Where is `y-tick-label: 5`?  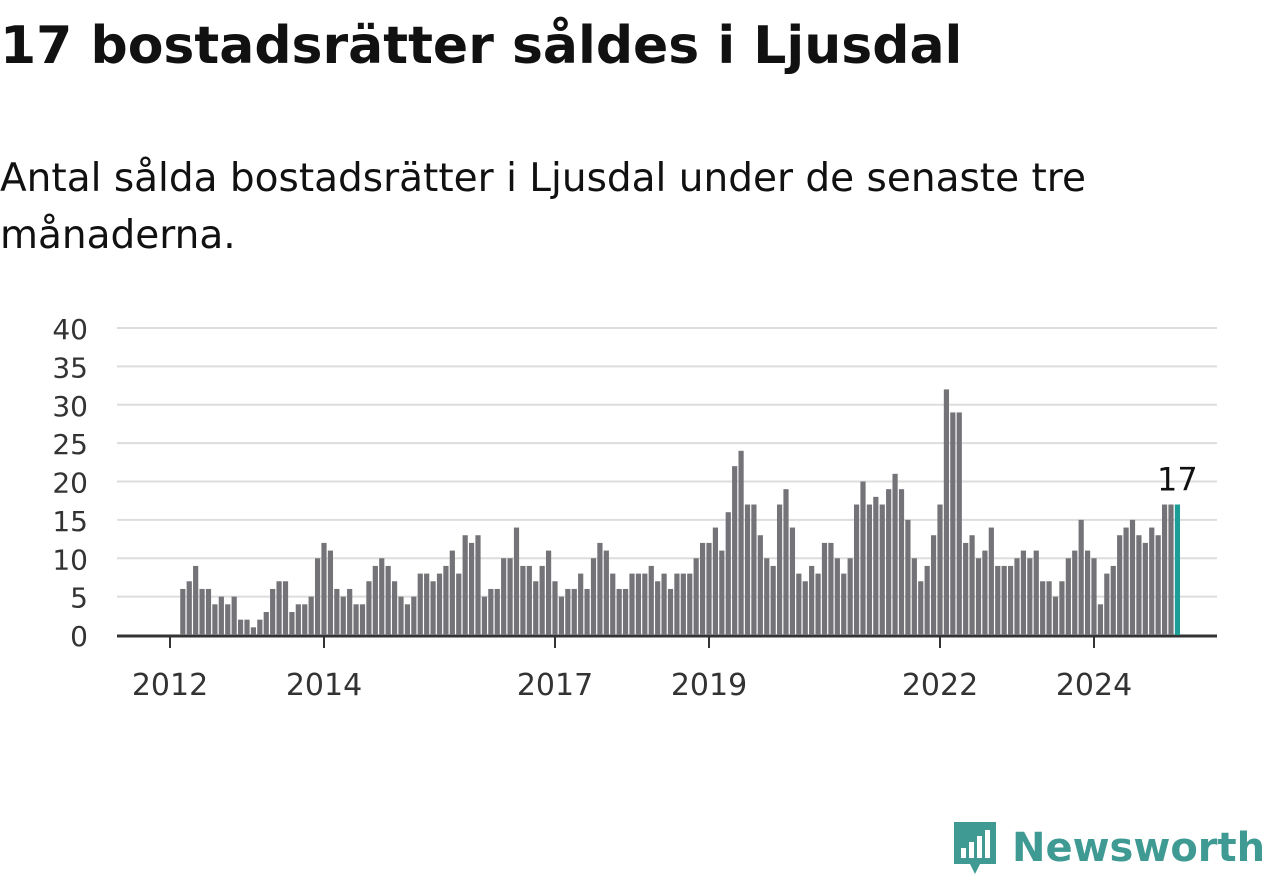
y-tick-label: 5 is located at coordinates (79, 598).